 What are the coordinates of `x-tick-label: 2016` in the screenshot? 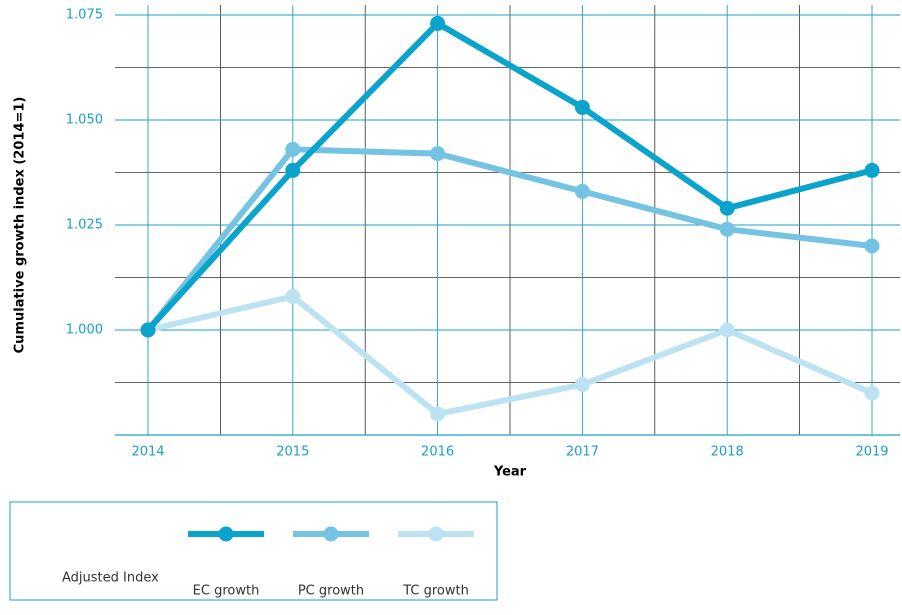 It's located at (437, 452).